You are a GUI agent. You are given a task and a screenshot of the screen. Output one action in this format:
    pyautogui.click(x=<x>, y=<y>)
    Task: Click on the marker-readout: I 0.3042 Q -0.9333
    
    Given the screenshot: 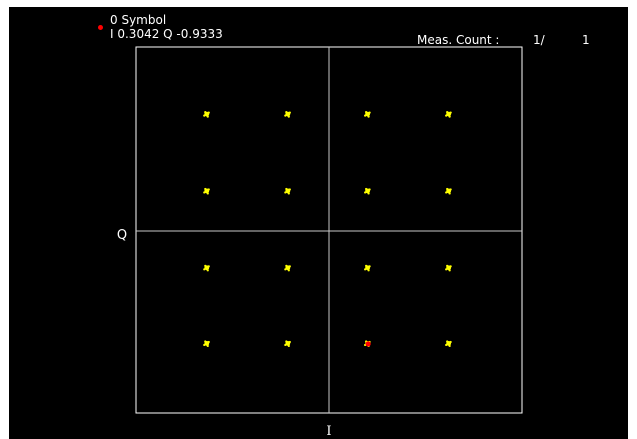 What is the action you would take?
    pyautogui.click(x=166, y=34)
    